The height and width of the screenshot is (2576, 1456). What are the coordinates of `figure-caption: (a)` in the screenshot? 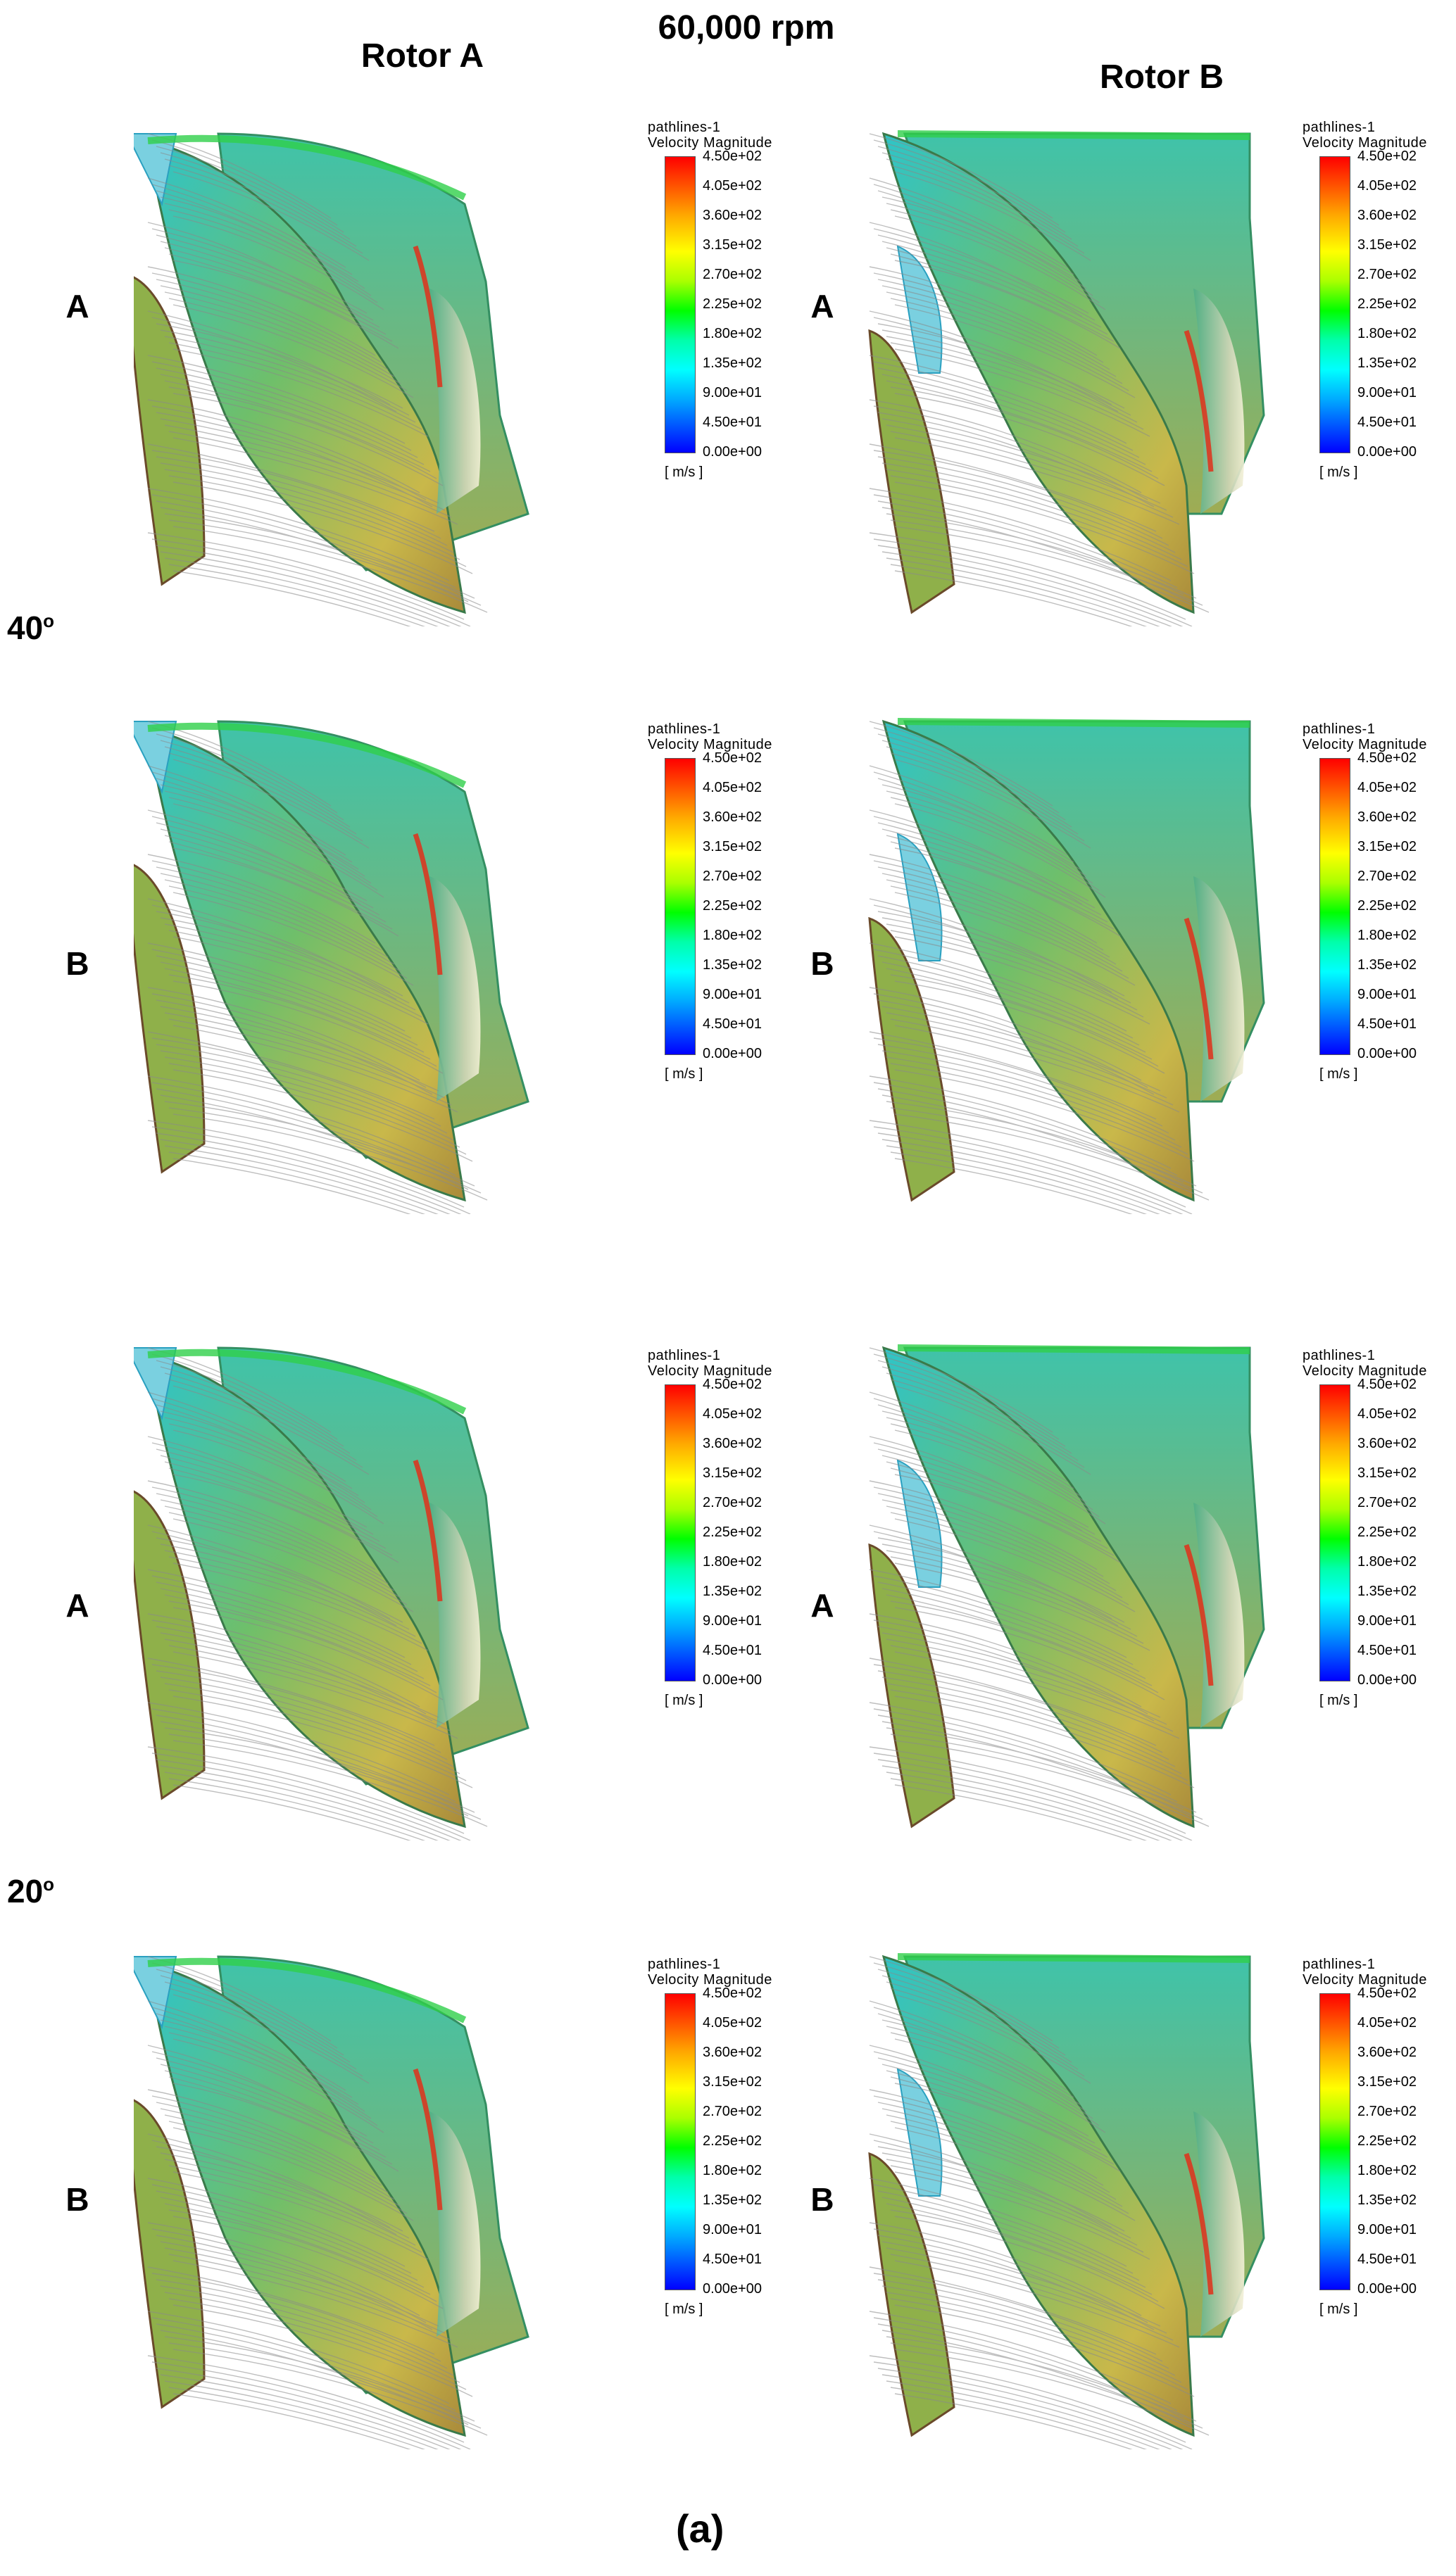 It's located at (700, 2528).